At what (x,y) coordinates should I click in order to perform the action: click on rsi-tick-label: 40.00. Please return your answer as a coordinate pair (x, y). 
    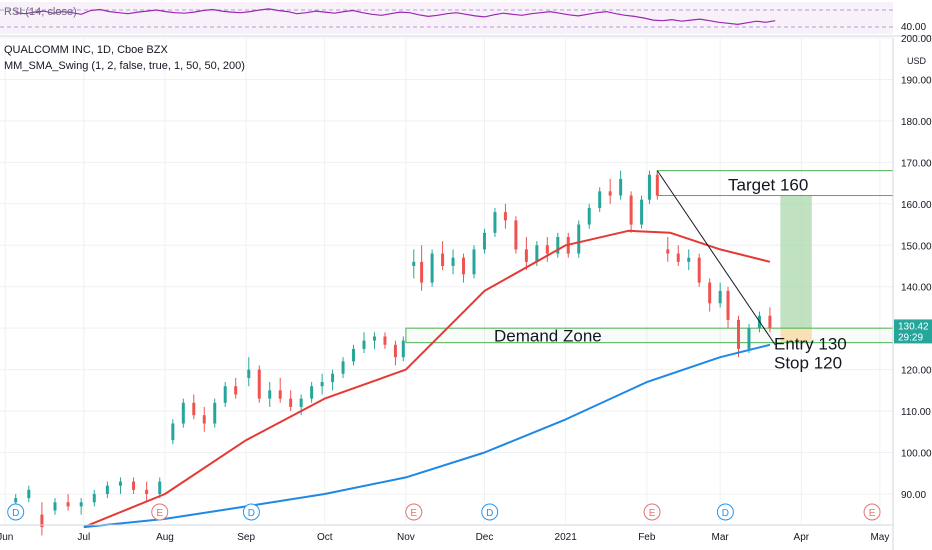
    Looking at the image, I should click on (913, 27).